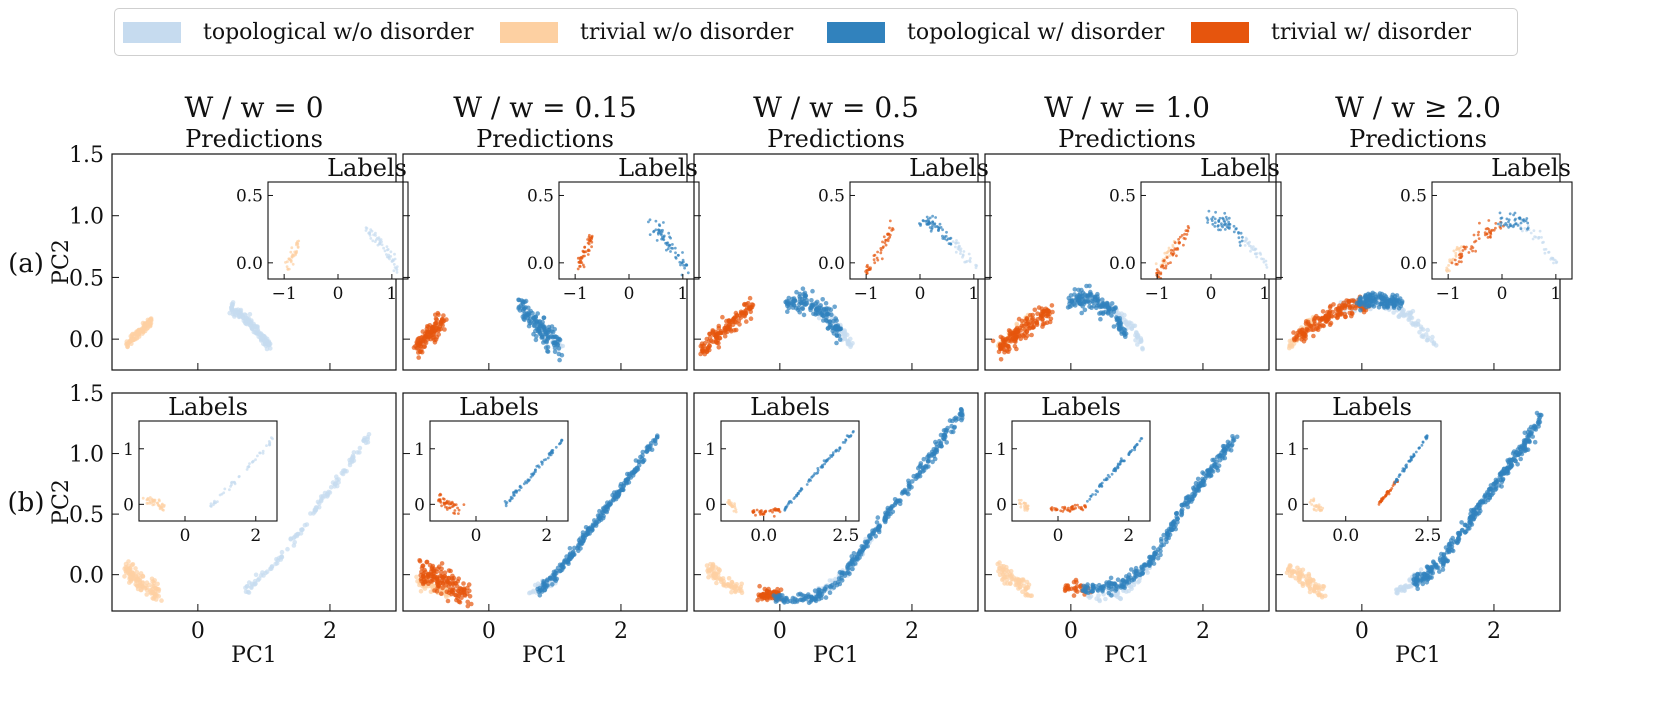 This screenshot has width=1661, height=702. Describe the element at coordinates (419, 505) in the screenshot. I see `inset-y-tick-label: 0` at that location.